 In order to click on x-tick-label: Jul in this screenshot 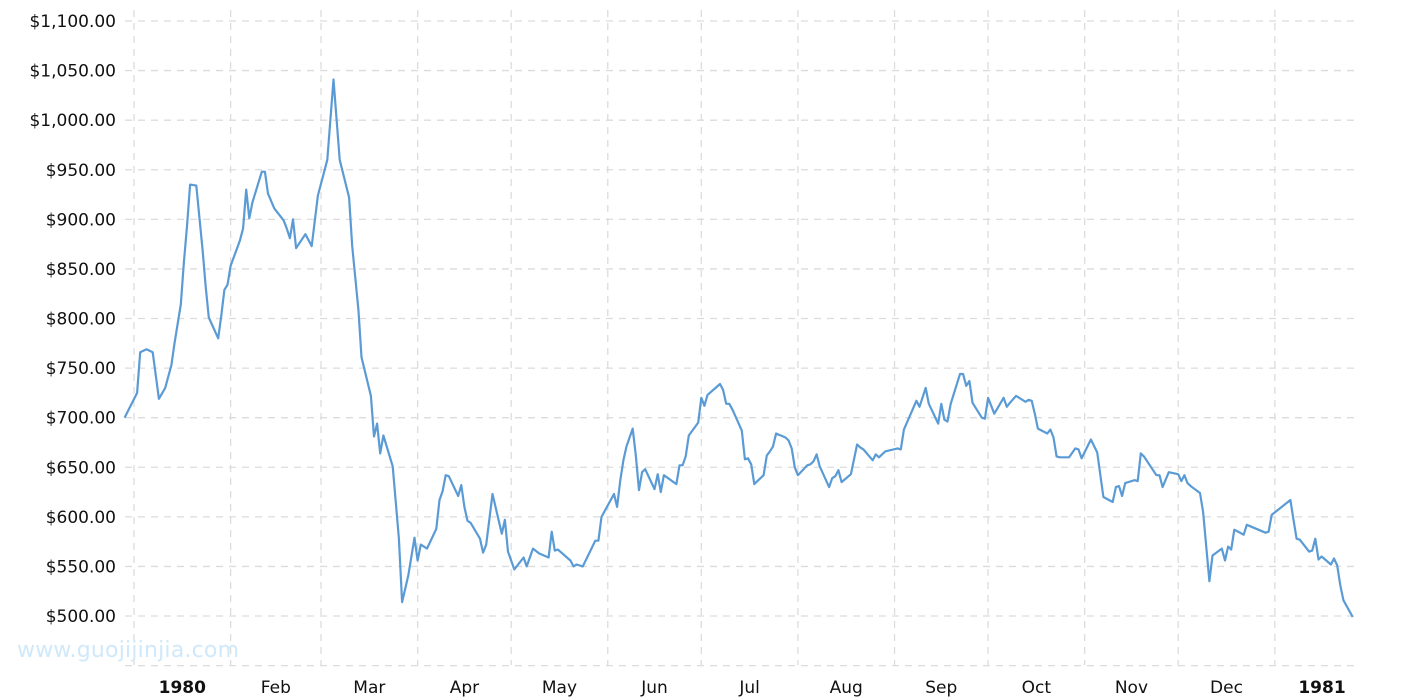, I will do `click(749, 688)`.